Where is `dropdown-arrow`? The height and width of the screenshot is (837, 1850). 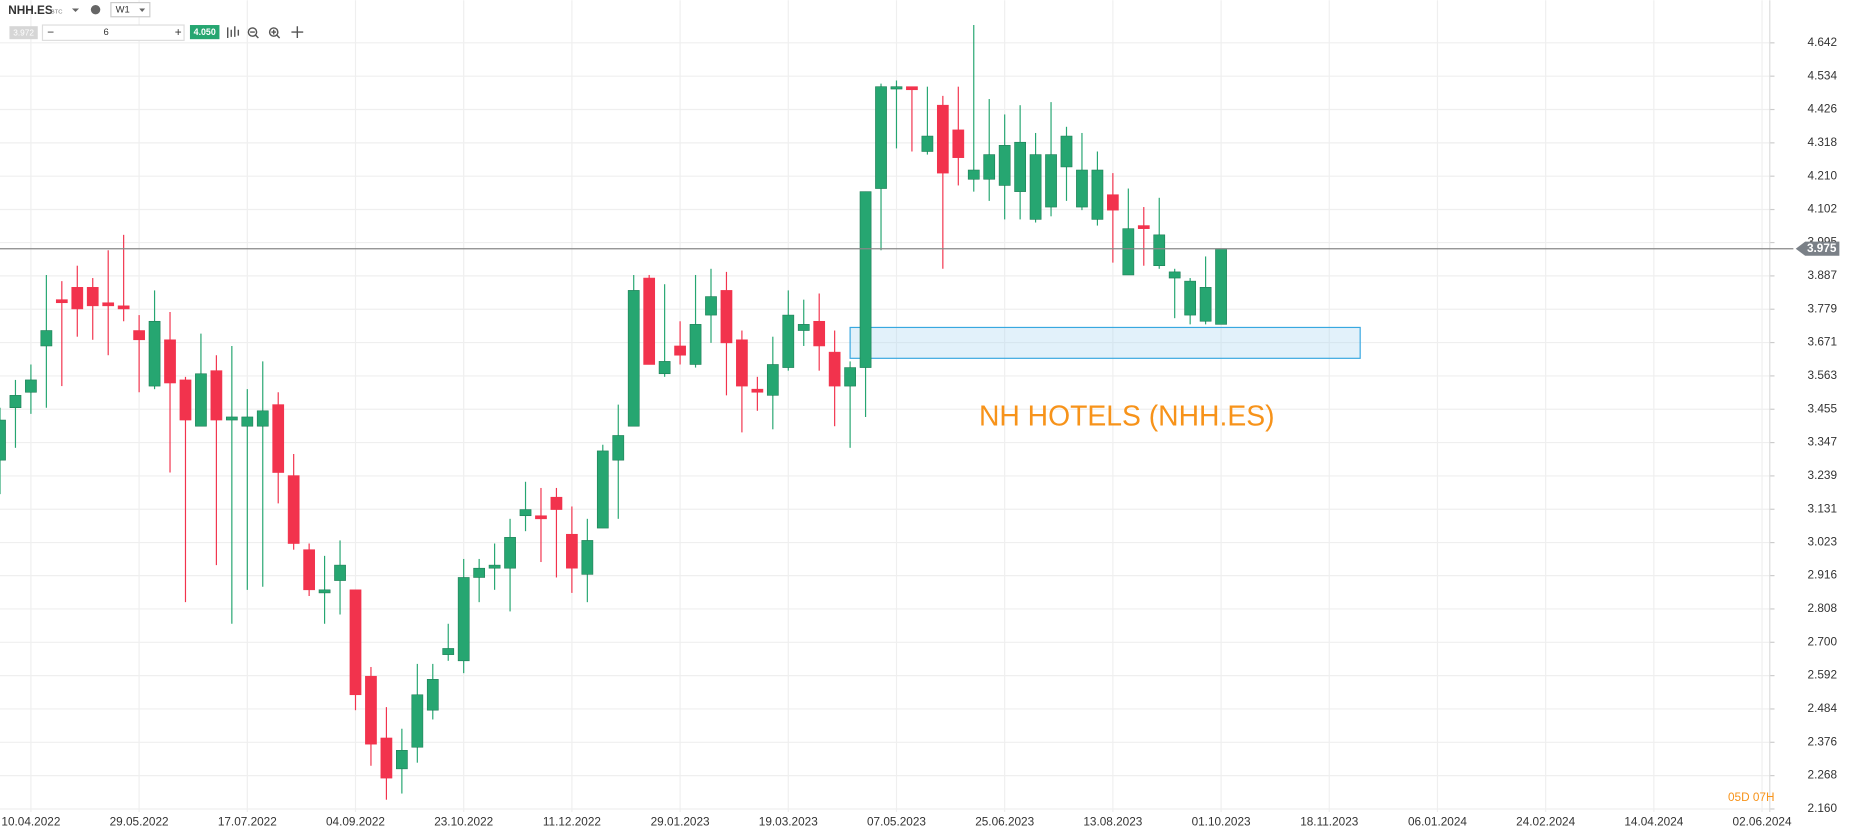 dropdown-arrow is located at coordinates (75, 10).